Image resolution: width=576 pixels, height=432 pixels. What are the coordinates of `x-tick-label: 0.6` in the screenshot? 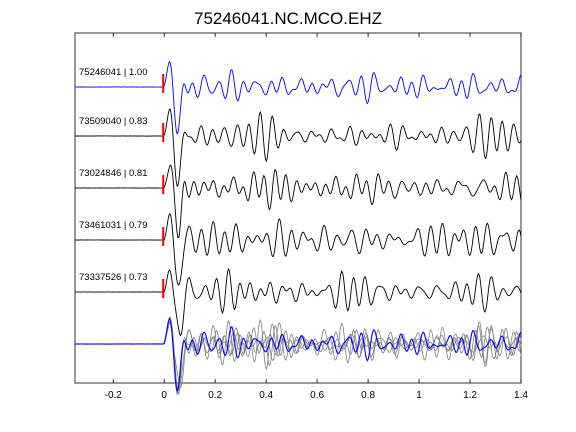 It's located at (317, 395).